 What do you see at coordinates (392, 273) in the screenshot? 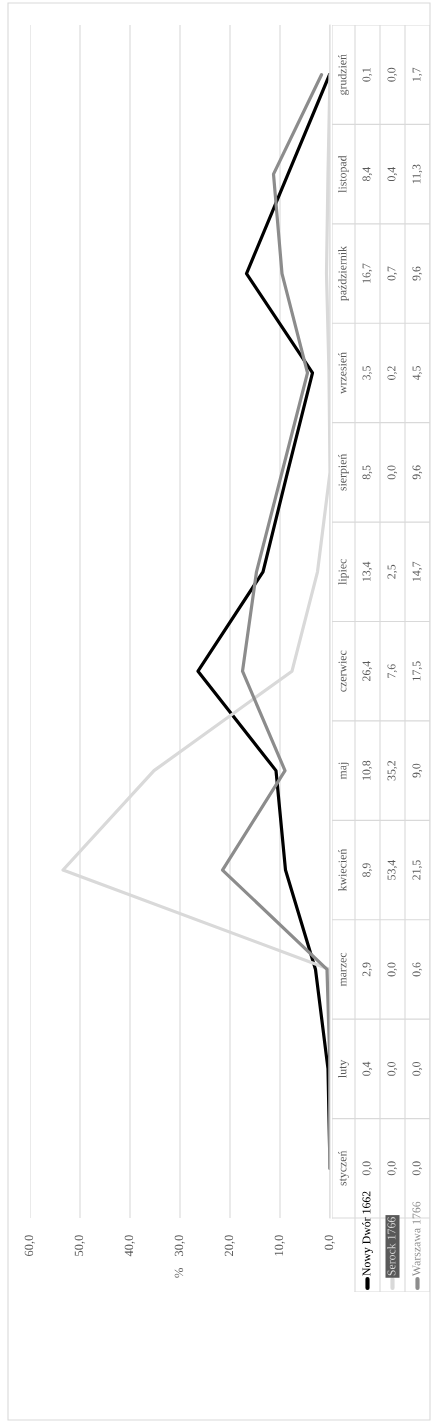
I see `data-label: 0,7` at bounding box center [392, 273].